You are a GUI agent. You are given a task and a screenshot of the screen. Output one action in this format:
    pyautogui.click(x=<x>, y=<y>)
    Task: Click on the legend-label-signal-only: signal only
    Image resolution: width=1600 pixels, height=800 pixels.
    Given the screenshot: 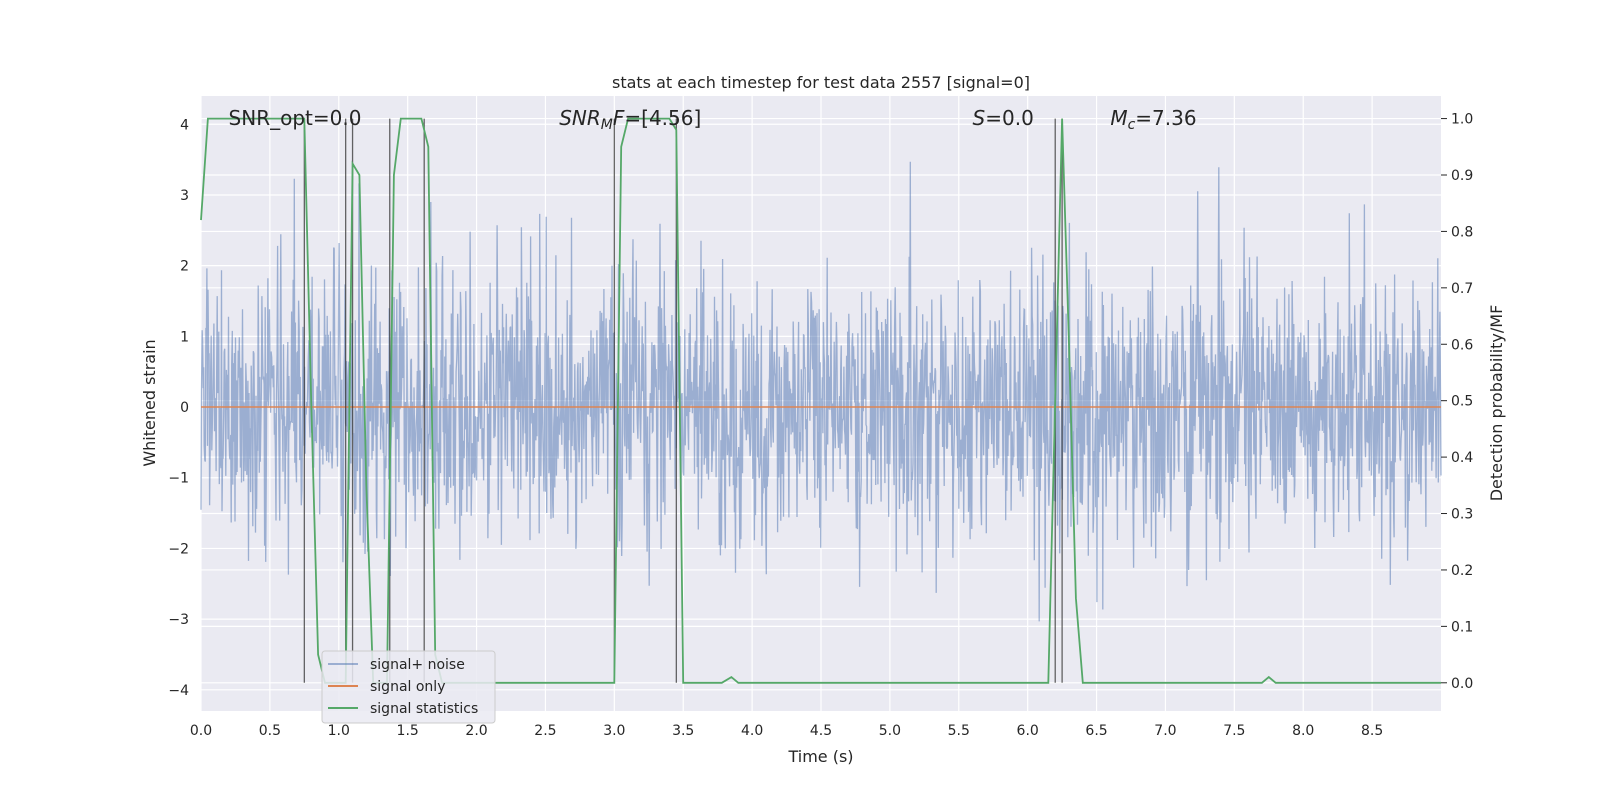 What is the action you would take?
    pyautogui.click(x=407, y=687)
    